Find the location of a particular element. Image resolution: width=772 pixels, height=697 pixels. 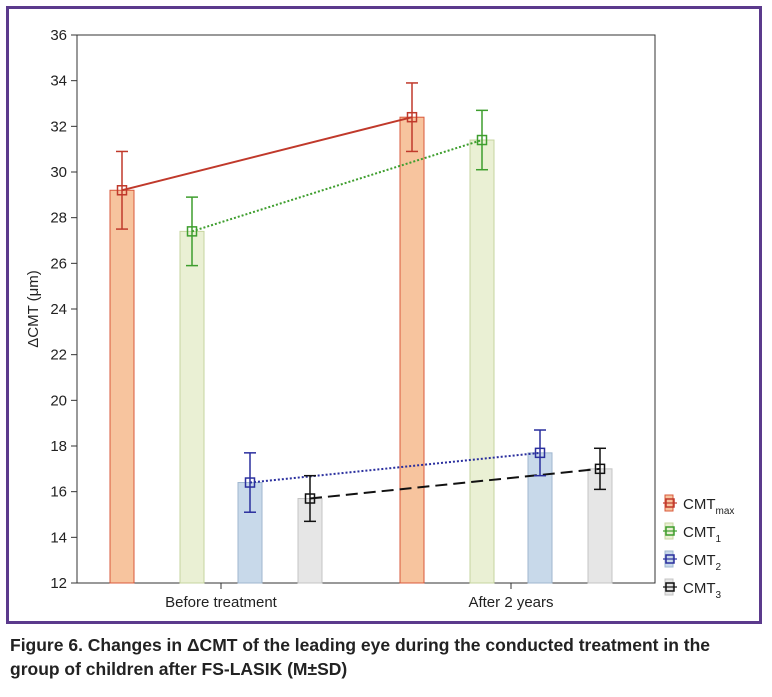

x-axis: Before treatment After 2 years is located at coordinates (359, 597).